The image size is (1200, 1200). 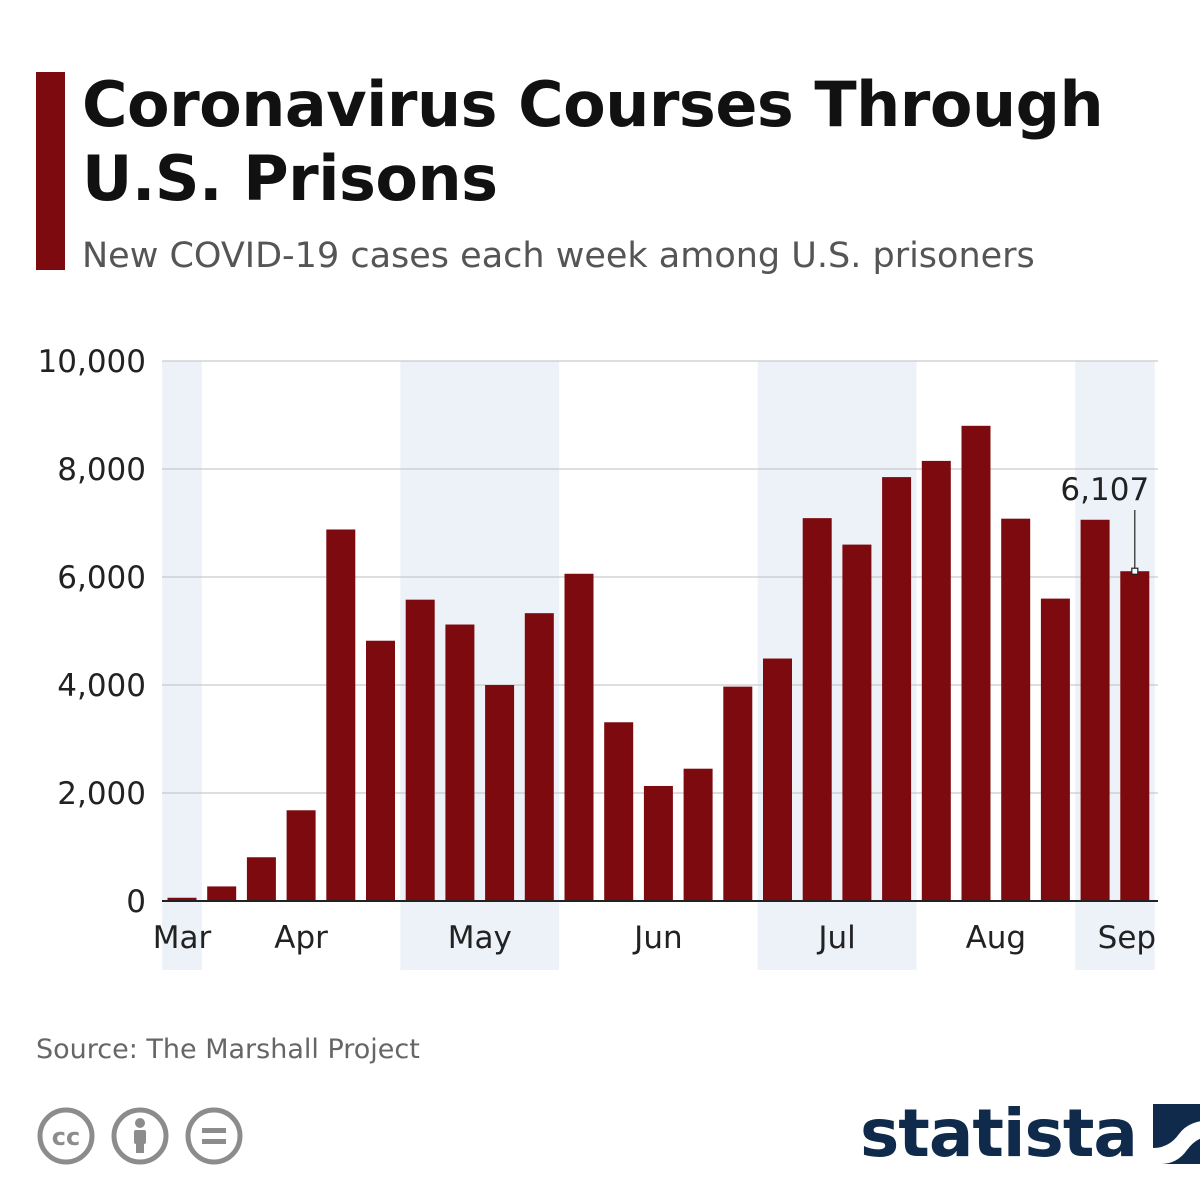 What do you see at coordinates (835, 938) in the screenshot?
I see `x-tick-label: Jul` at bounding box center [835, 938].